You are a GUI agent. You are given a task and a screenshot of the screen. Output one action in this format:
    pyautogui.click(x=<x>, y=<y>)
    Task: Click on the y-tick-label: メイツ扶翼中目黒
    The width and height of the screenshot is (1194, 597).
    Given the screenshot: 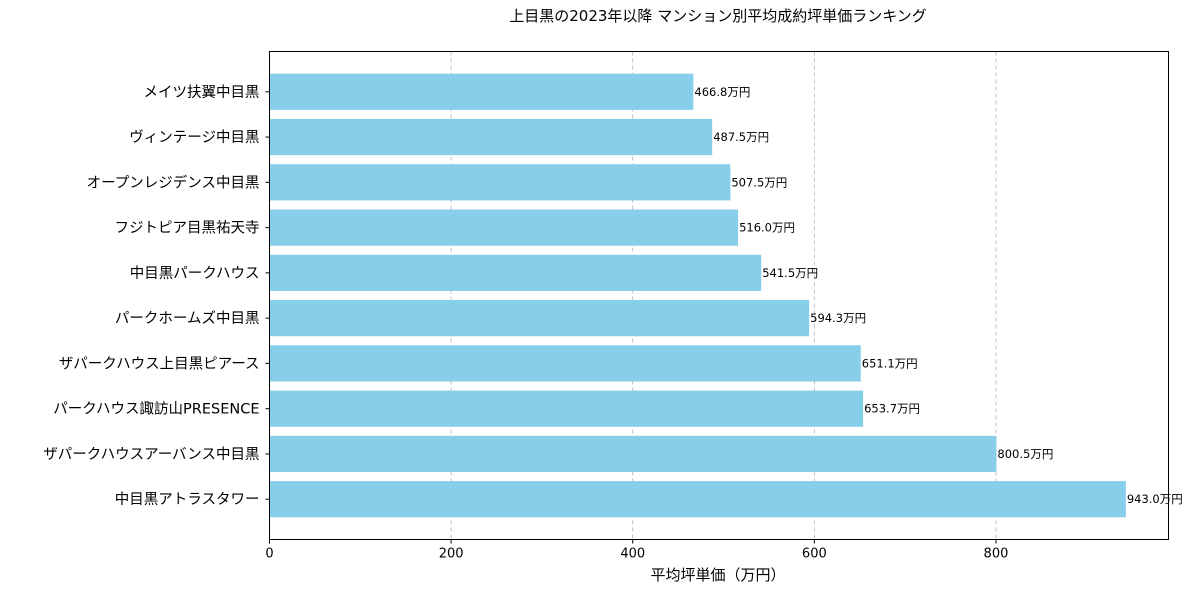 What is the action you would take?
    pyautogui.click(x=202, y=92)
    